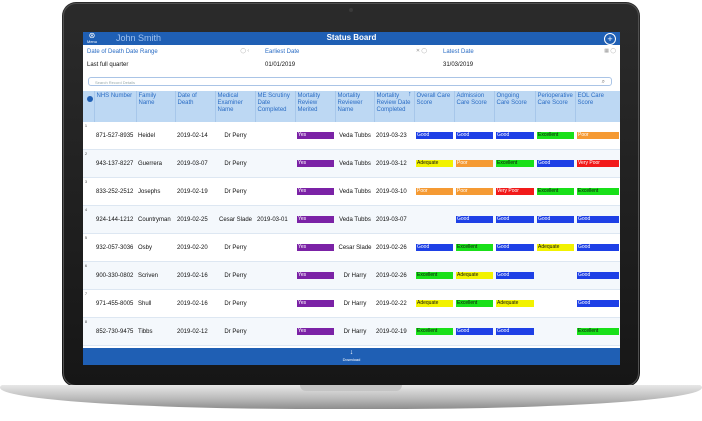 This screenshot has width=702, height=421. Describe the element at coordinates (433, 106) in the screenshot. I see `column-header: Overall Care Score` at that location.